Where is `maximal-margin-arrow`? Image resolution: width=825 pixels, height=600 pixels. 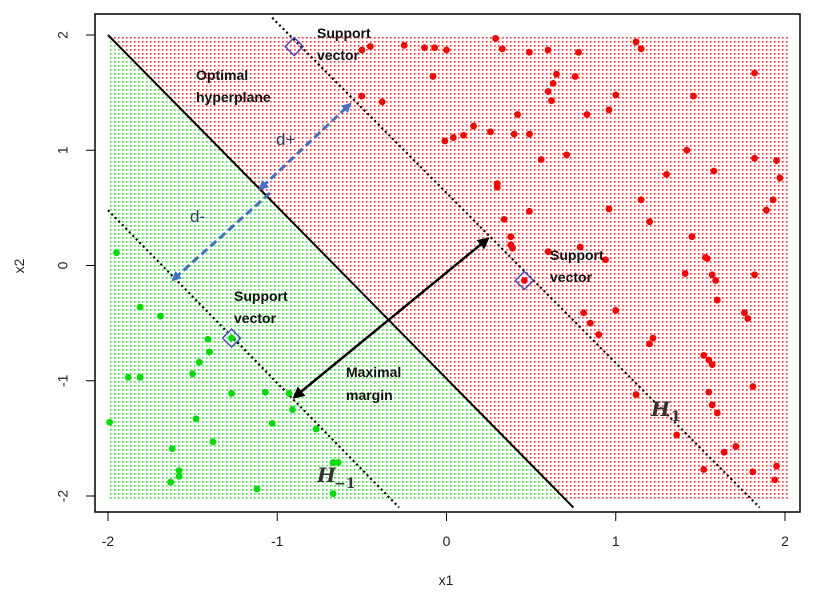
maximal-margin-arrow is located at coordinates (391, 318).